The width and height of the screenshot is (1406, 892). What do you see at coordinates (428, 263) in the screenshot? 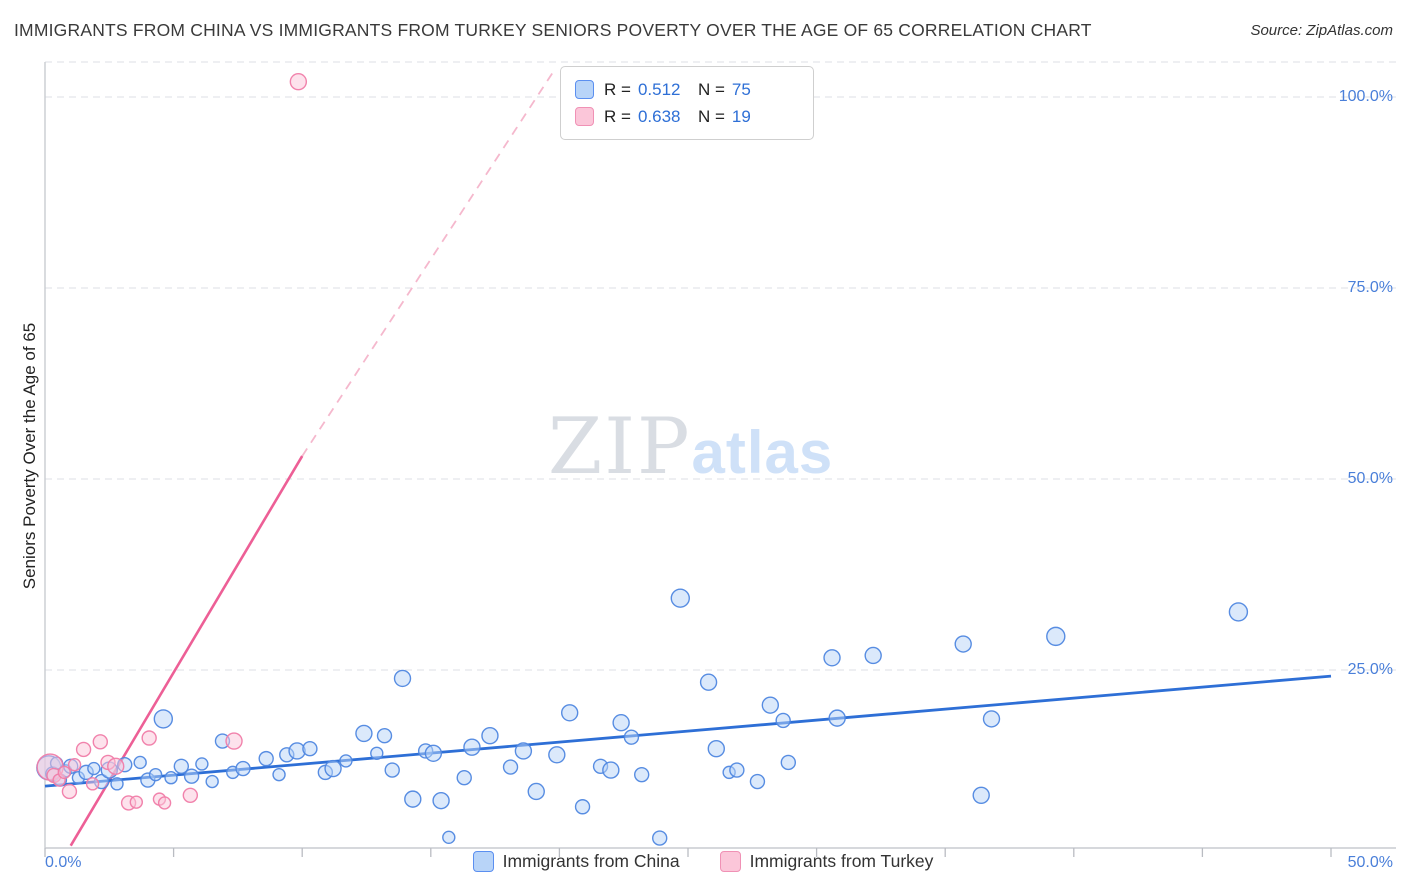
I see `turkey-trendline-extension` at bounding box center [428, 263].